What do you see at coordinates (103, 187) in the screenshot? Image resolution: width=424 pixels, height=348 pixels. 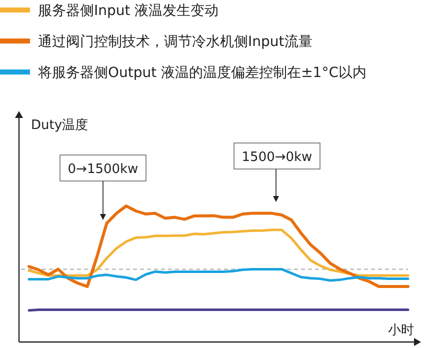 I see `annotation: 0→1500kw` at bounding box center [103, 187].